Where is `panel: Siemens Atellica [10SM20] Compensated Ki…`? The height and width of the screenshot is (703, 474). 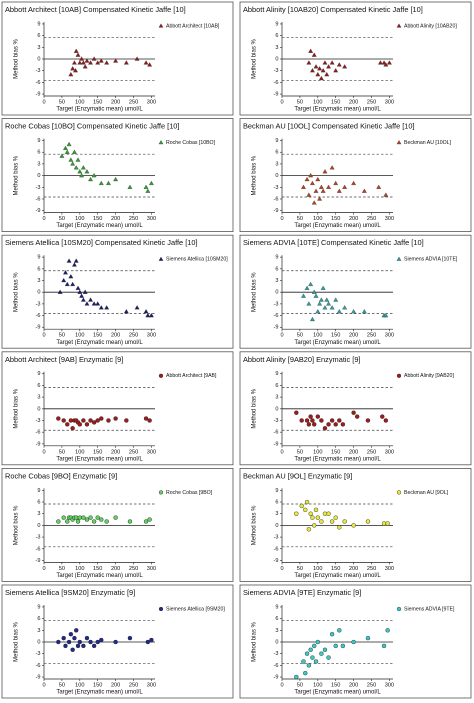
panel: Siemens Atellica [10SM20] Compensated Ki… is located at coordinates (117, 291).